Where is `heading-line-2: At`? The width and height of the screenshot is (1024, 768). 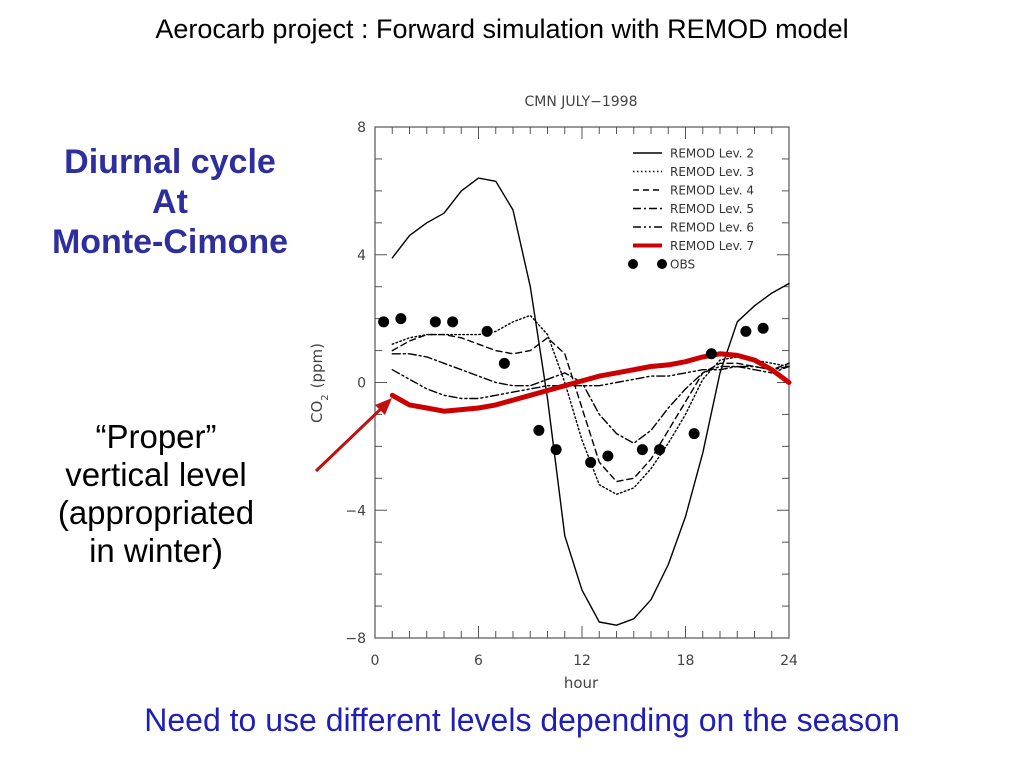
heading-line-2: At is located at coordinates (170, 202).